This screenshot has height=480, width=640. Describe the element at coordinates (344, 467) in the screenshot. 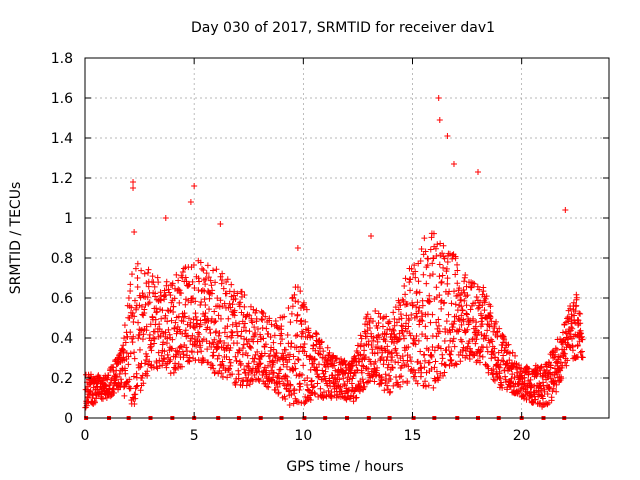

I see `x-axis-label: GPS time / hours` at that location.